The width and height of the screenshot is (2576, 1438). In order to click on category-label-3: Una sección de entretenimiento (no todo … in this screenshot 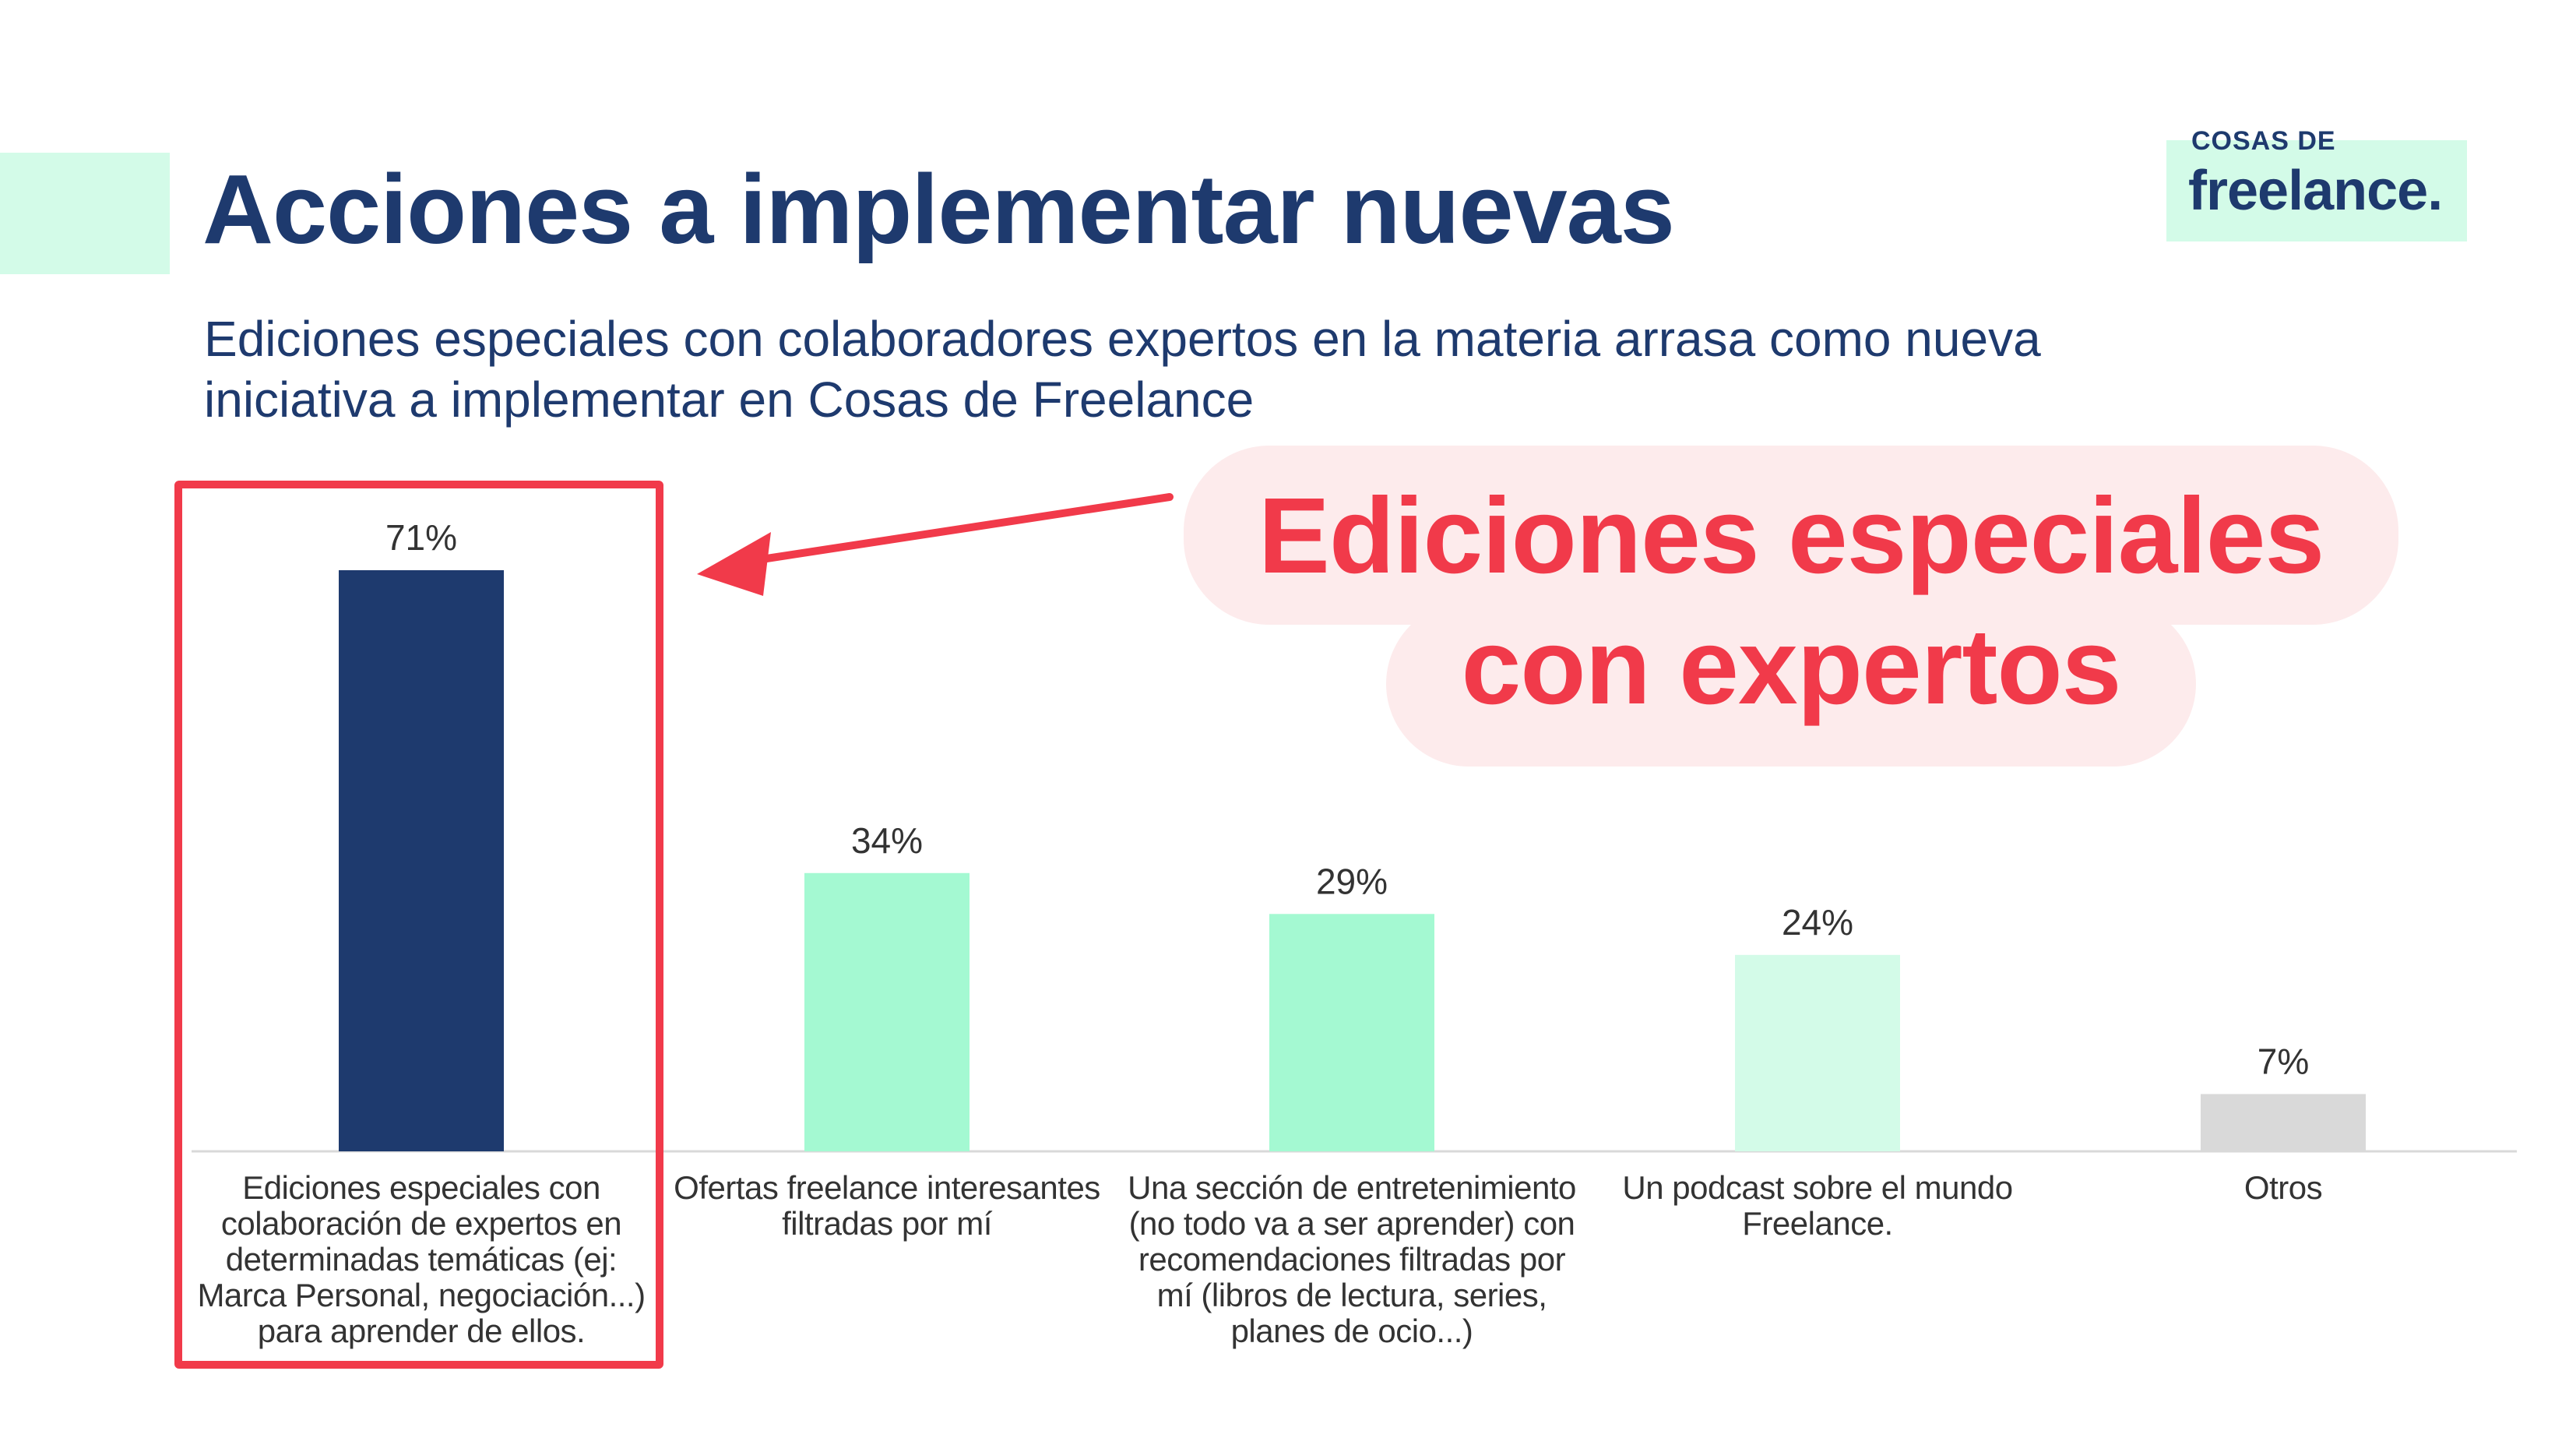, I will do `click(1352, 1259)`.